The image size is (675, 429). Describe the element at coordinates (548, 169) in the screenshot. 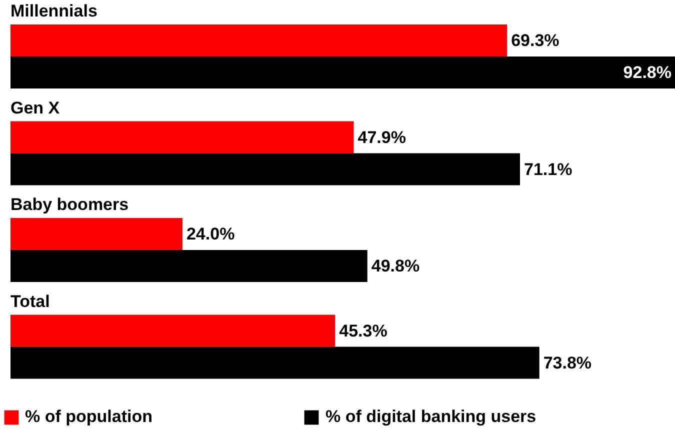

I see `data-label: 71.1%` at that location.